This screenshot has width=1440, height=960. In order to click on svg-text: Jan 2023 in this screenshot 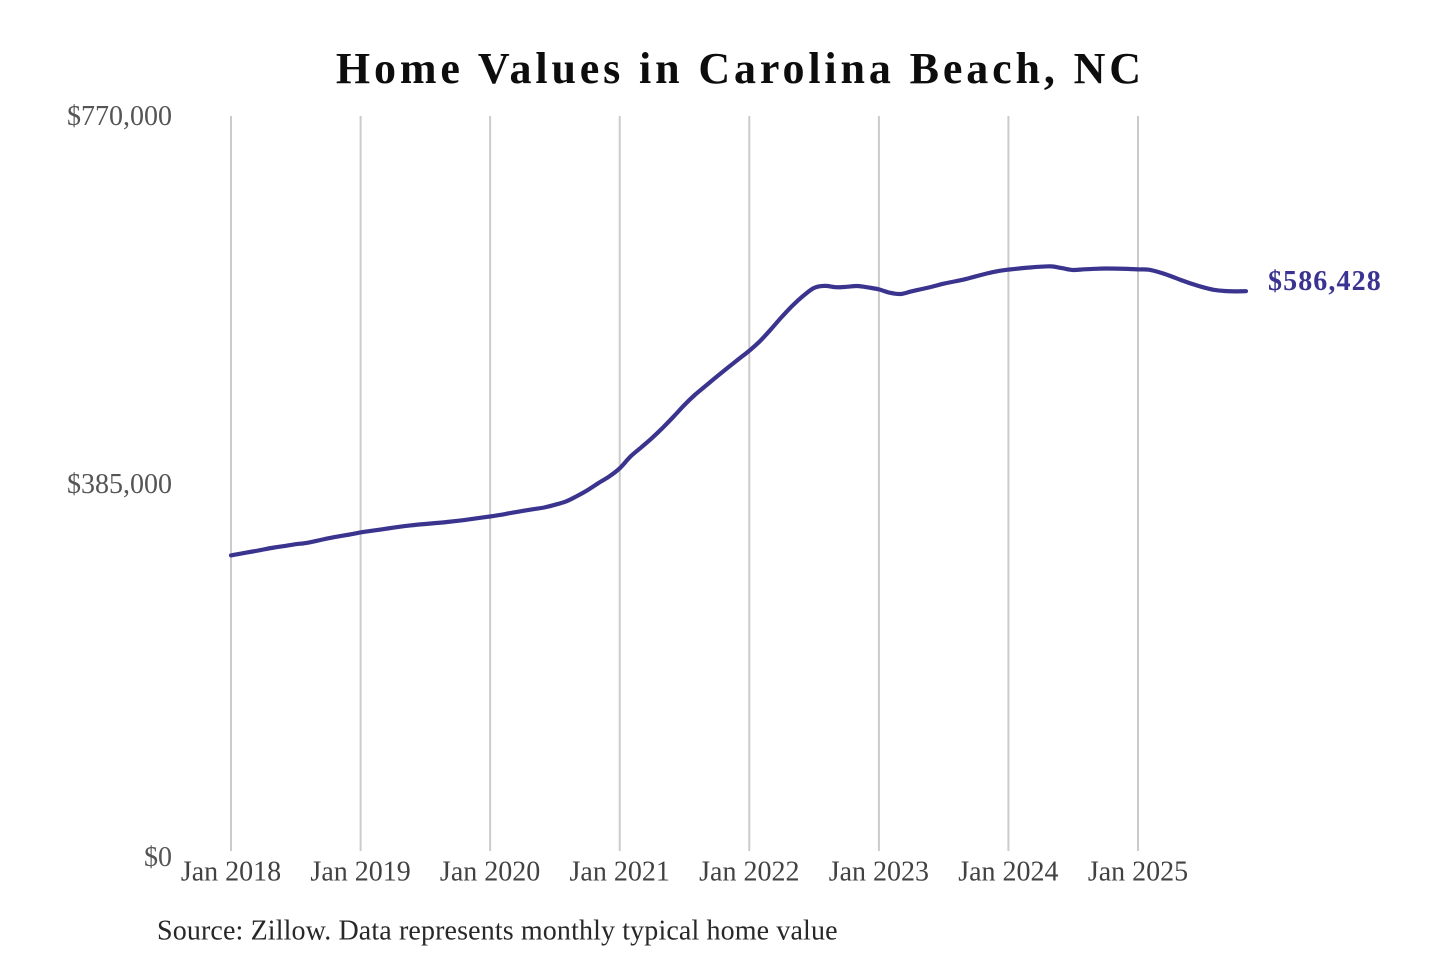, I will do `click(879, 872)`.